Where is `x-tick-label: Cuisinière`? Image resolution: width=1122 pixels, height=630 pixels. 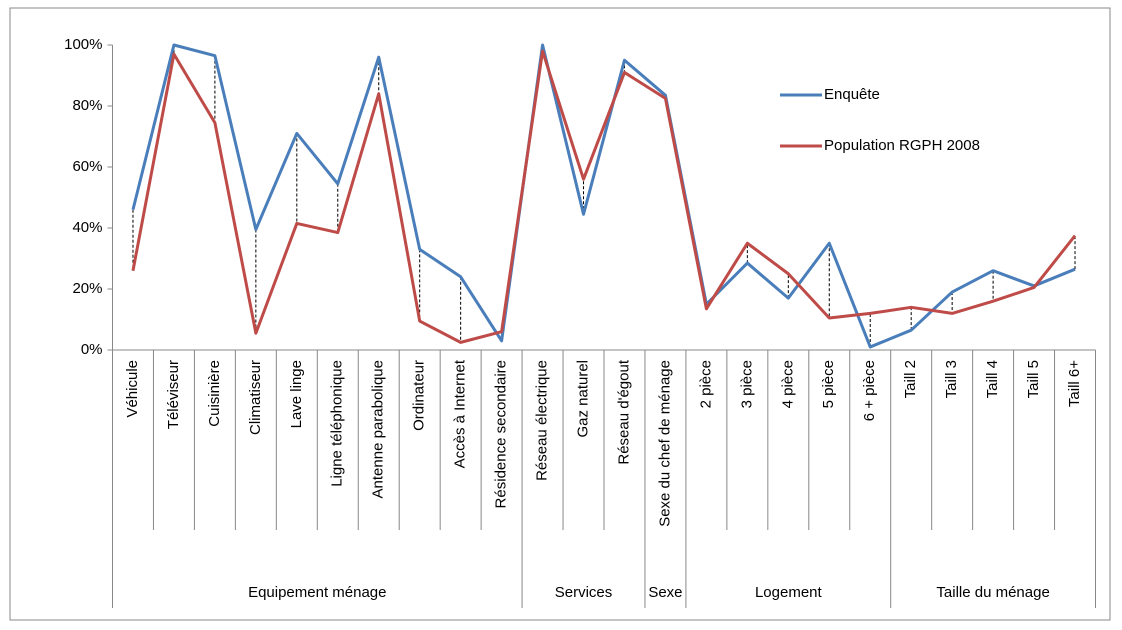 x-tick-label: Cuisinière is located at coordinates (214, 393).